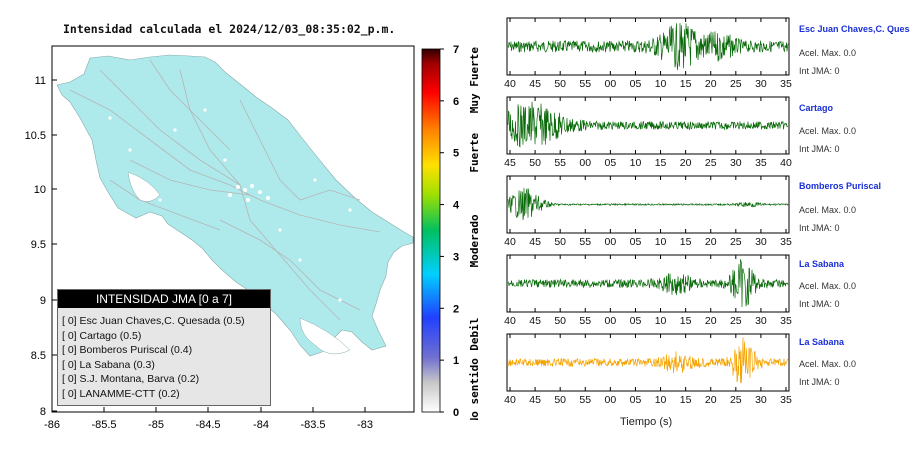  Describe the element at coordinates (431, 230) in the screenshot. I see `colorbar-gradient` at that location.